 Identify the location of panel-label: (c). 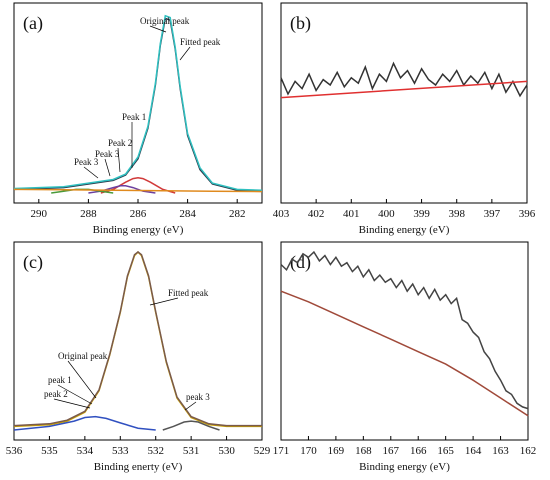
(33, 262).